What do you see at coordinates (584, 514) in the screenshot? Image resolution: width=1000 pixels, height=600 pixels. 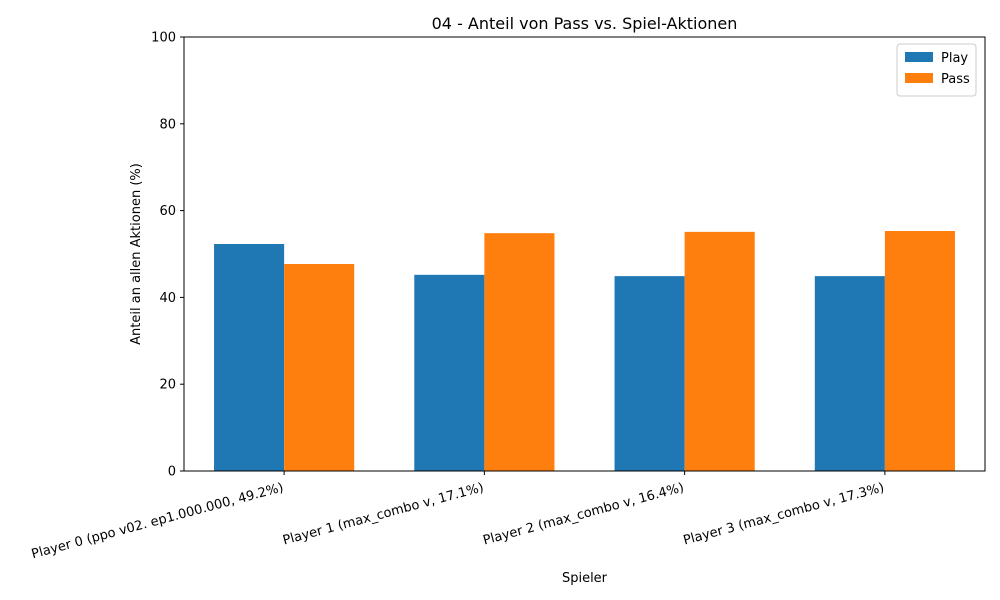 I see `x-tick-label-2: Player 2 (max_combo v, 16.4%)` at bounding box center [584, 514].